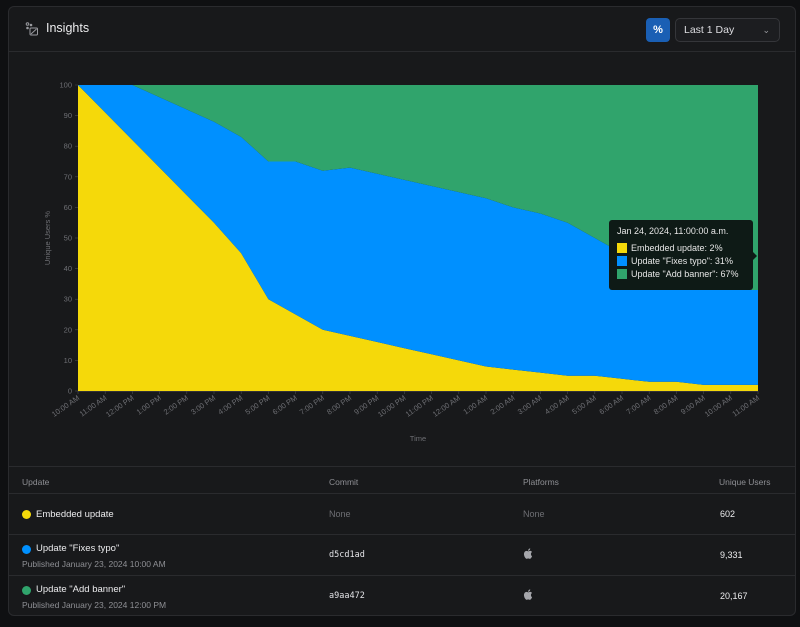 The height and width of the screenshot is (627, 800). I want to click on commit-hash: a9aa472, so click(347, 596).